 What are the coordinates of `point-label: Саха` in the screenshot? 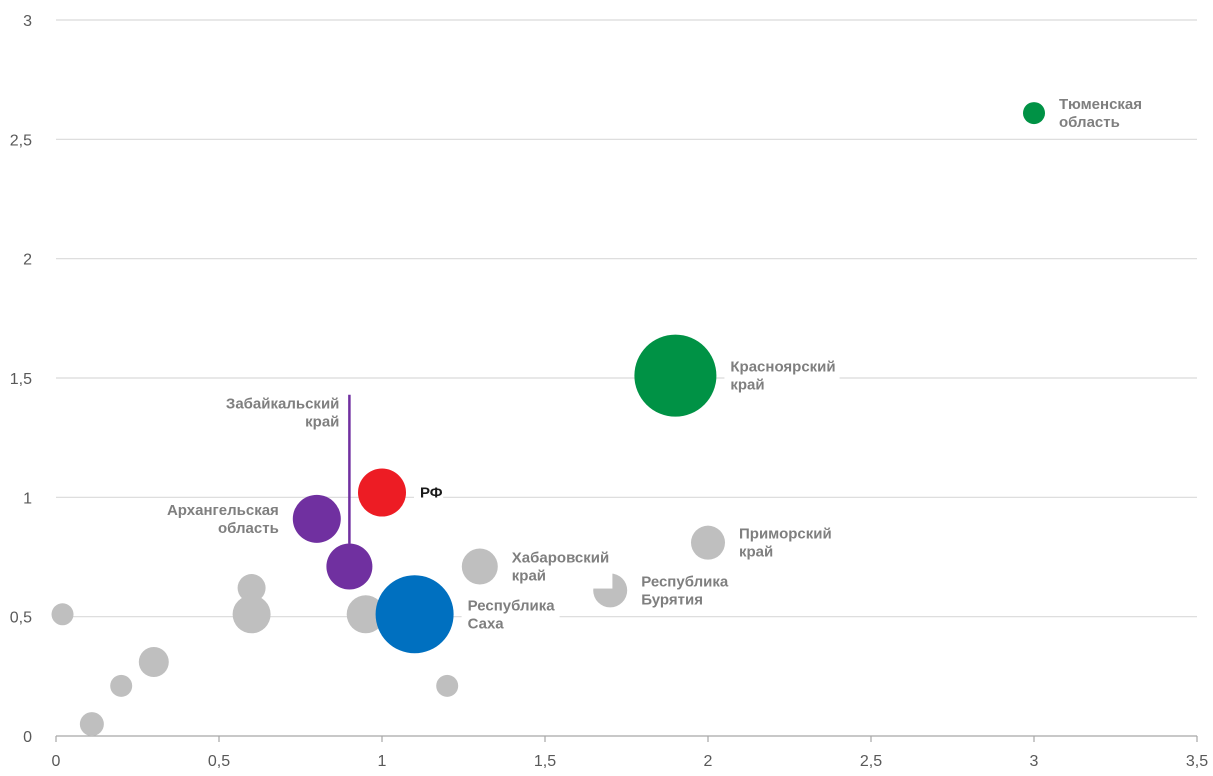 It's located at (486, 623).